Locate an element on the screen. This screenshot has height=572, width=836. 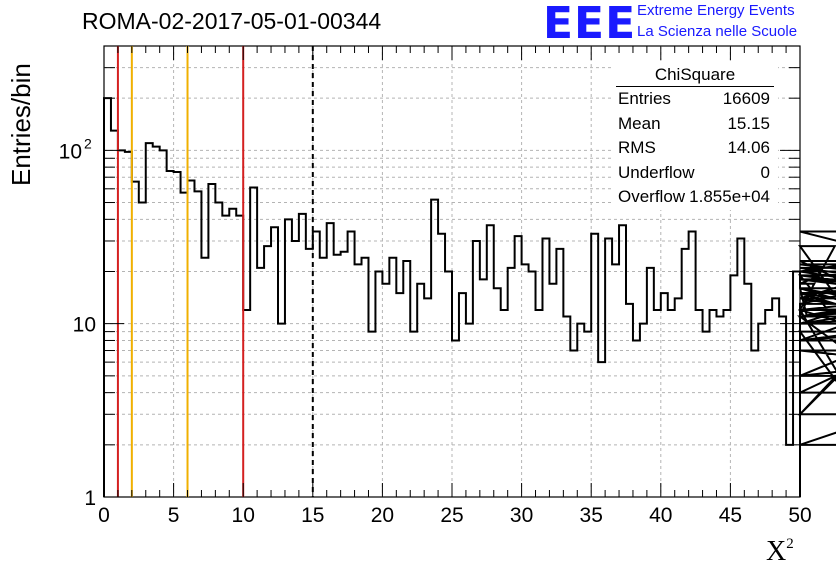
x-axis-label: X2 is located at coordinates (780, 552).